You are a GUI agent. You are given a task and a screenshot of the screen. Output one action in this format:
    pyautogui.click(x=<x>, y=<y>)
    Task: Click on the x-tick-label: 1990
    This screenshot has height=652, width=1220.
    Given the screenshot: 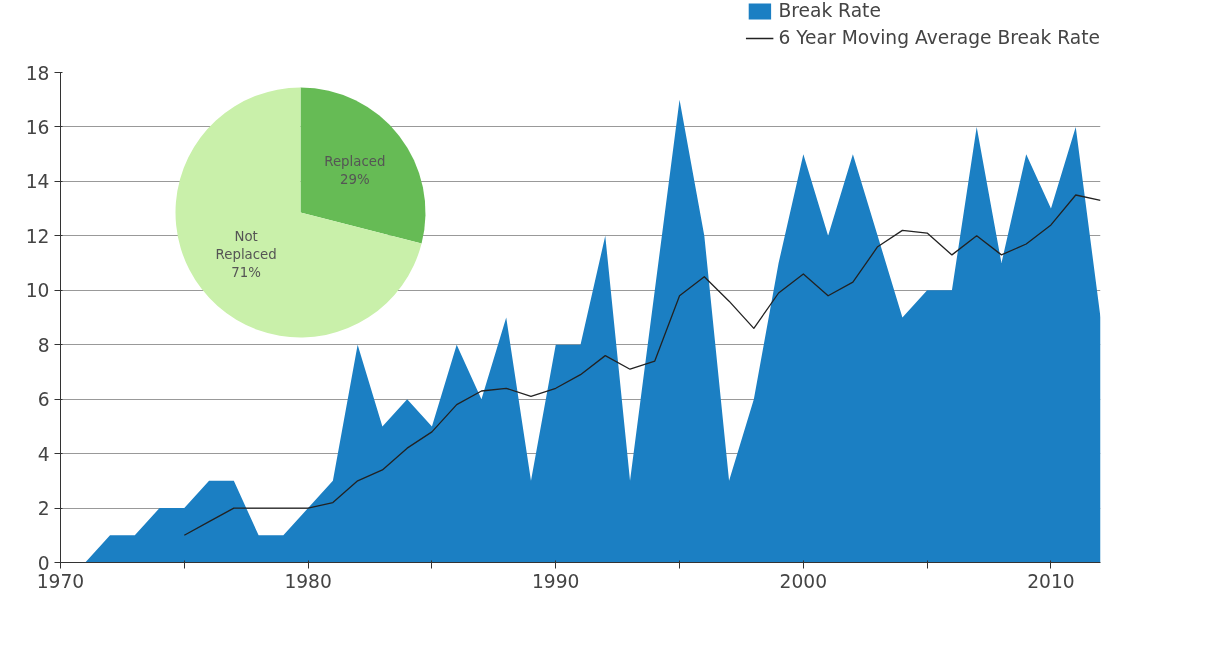 What is the action you would take?
    pyautogui.click(x=556, y=581)
    